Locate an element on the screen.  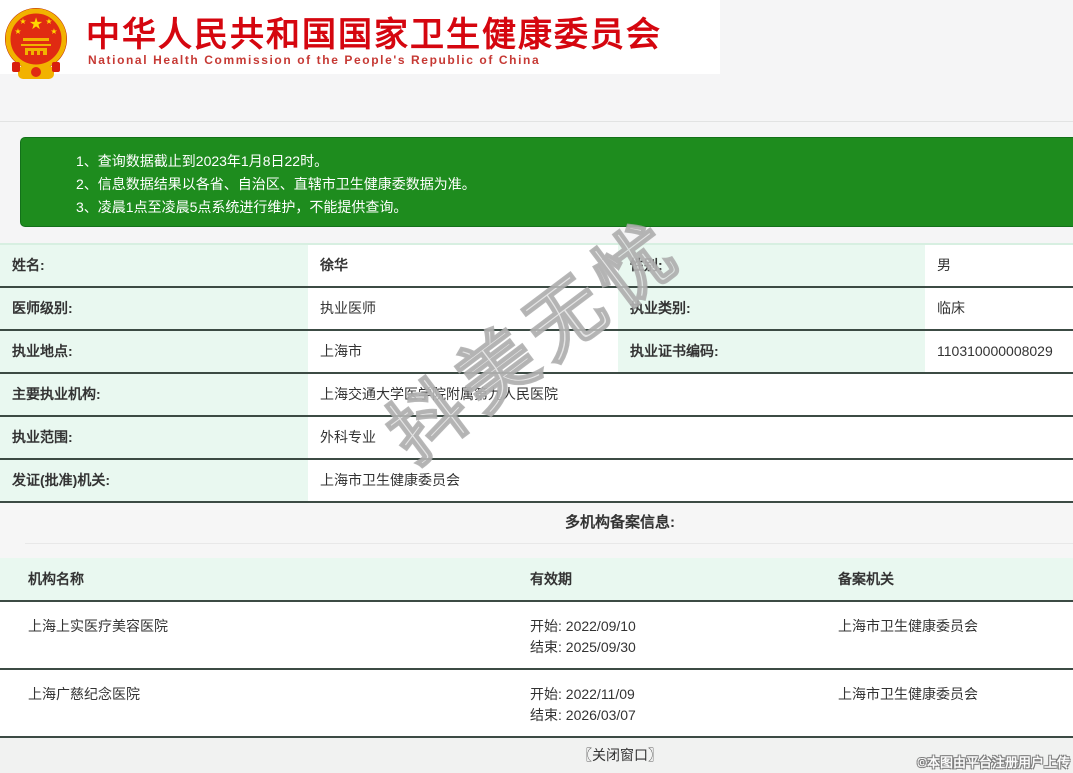
corner-upload-watermark: ©本图由平台注册用户上传 is located at coordinates (993, 762).